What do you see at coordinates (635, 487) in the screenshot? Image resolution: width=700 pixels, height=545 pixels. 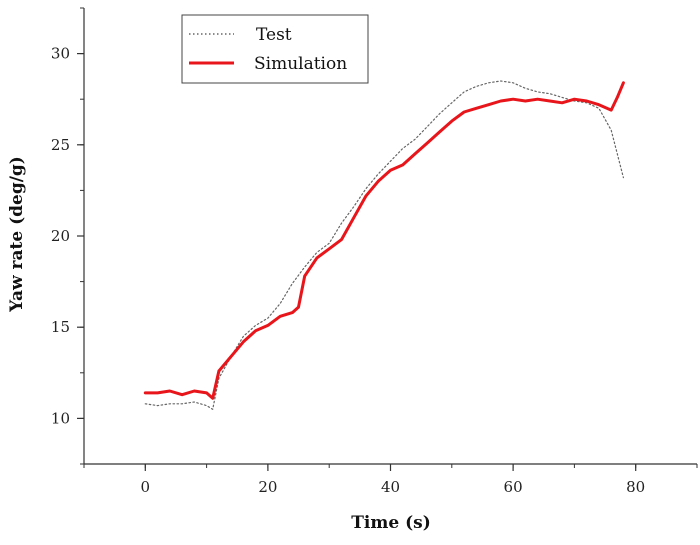 I see `x-tick-label: 80` at bounding box center [635, 487].